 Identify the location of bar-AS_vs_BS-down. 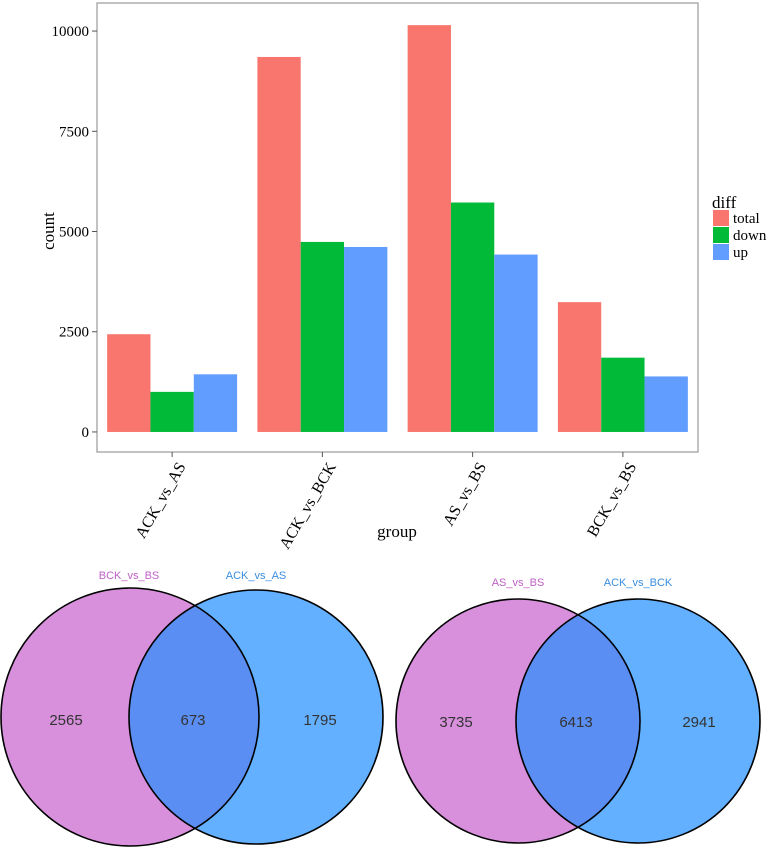
(472, 317).